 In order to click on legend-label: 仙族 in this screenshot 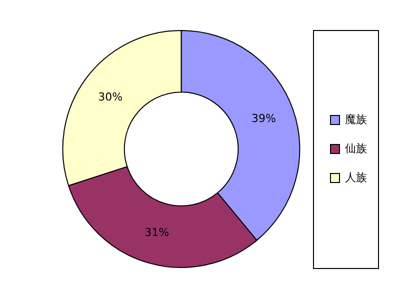, I will do `click(356, 148)`.